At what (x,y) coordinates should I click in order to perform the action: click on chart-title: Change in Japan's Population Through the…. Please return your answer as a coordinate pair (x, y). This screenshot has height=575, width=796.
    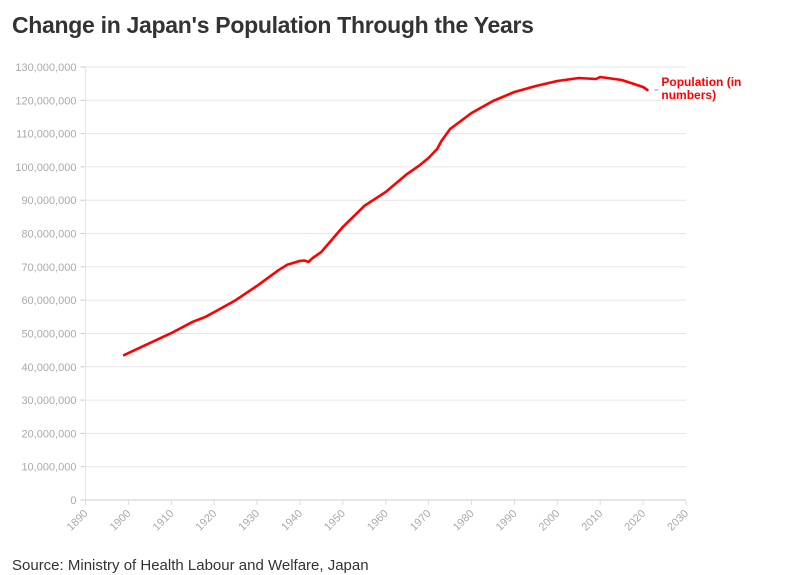
    Looking at the image, I should click on (273, 25).